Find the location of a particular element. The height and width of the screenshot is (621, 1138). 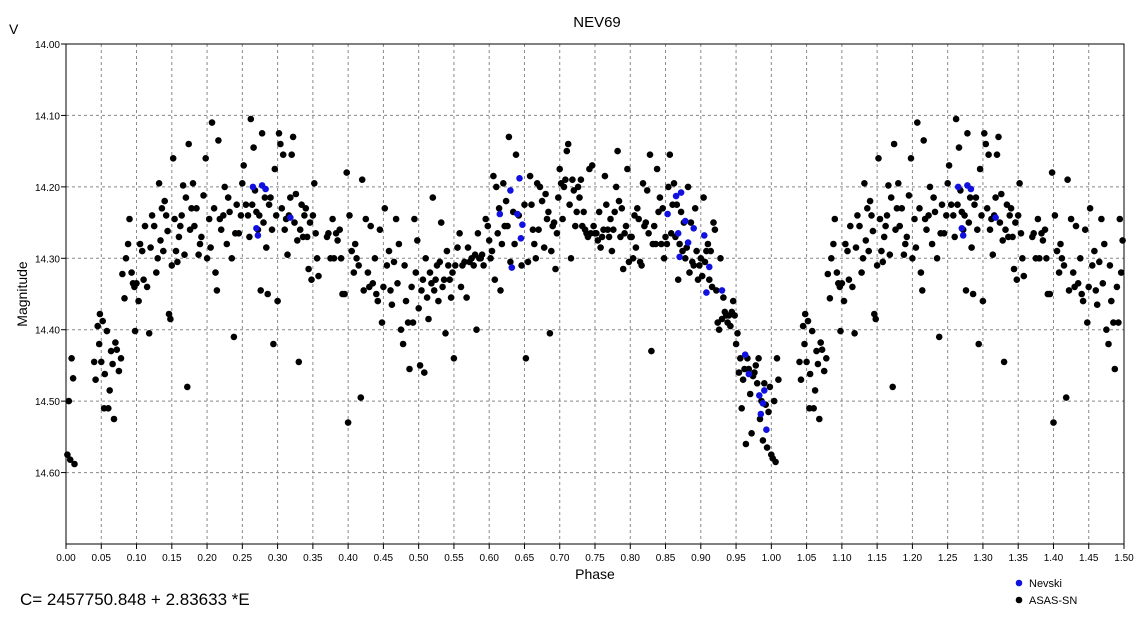

y-tick-label: 14.60 is located at coordinates (47, 474).